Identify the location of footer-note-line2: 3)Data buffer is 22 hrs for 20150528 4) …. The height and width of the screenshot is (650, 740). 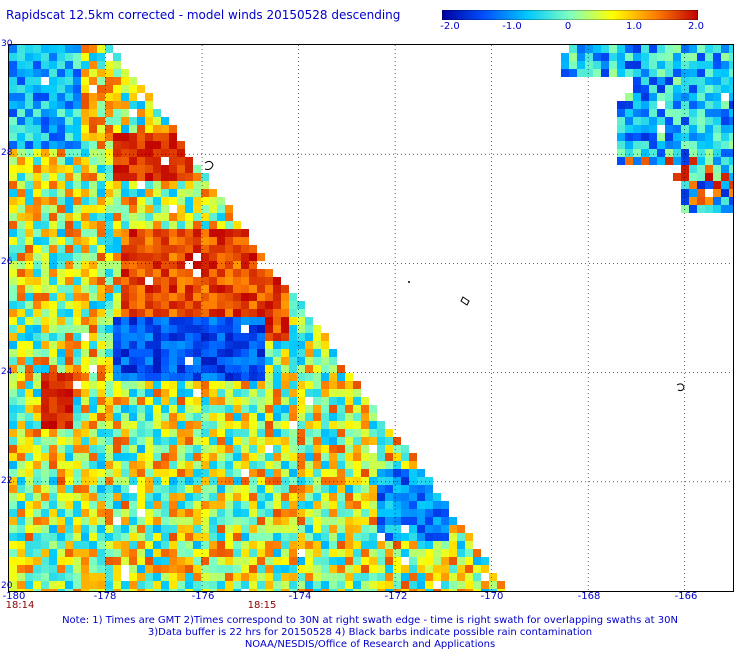
(370, 632).